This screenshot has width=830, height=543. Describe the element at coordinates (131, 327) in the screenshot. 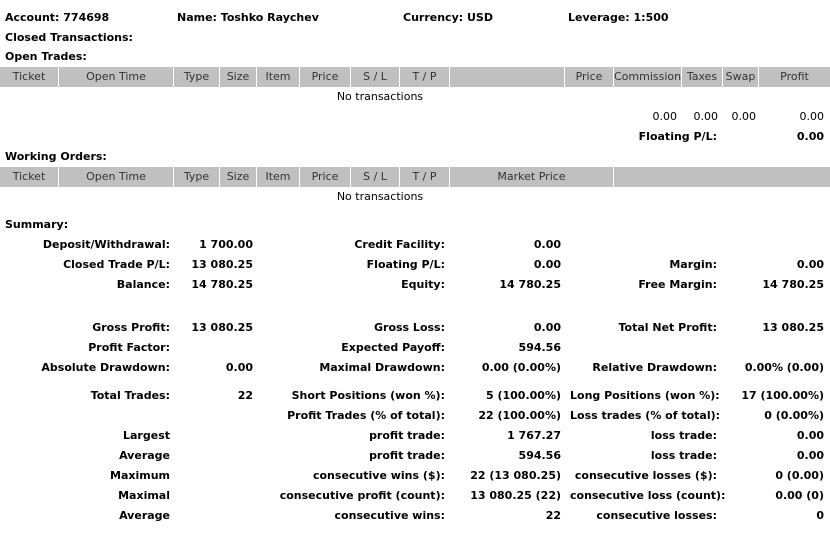

I see `summary-label-gross-profit: Gross Profit:` at that location.